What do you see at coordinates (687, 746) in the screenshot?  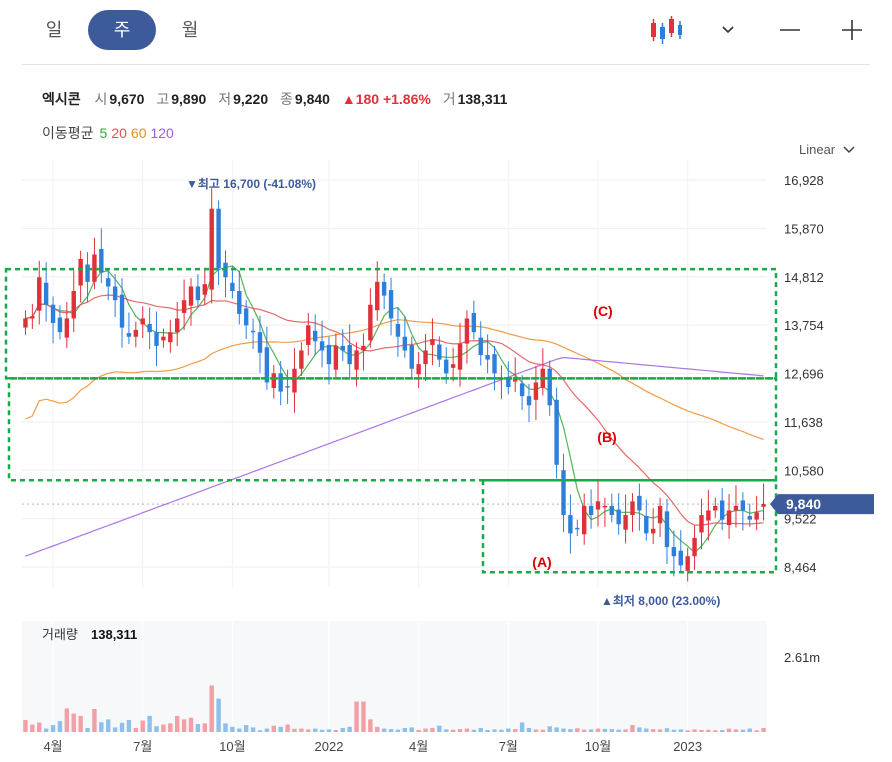 I see `x-tick-label: 2023` at bounding box center [687, 746].